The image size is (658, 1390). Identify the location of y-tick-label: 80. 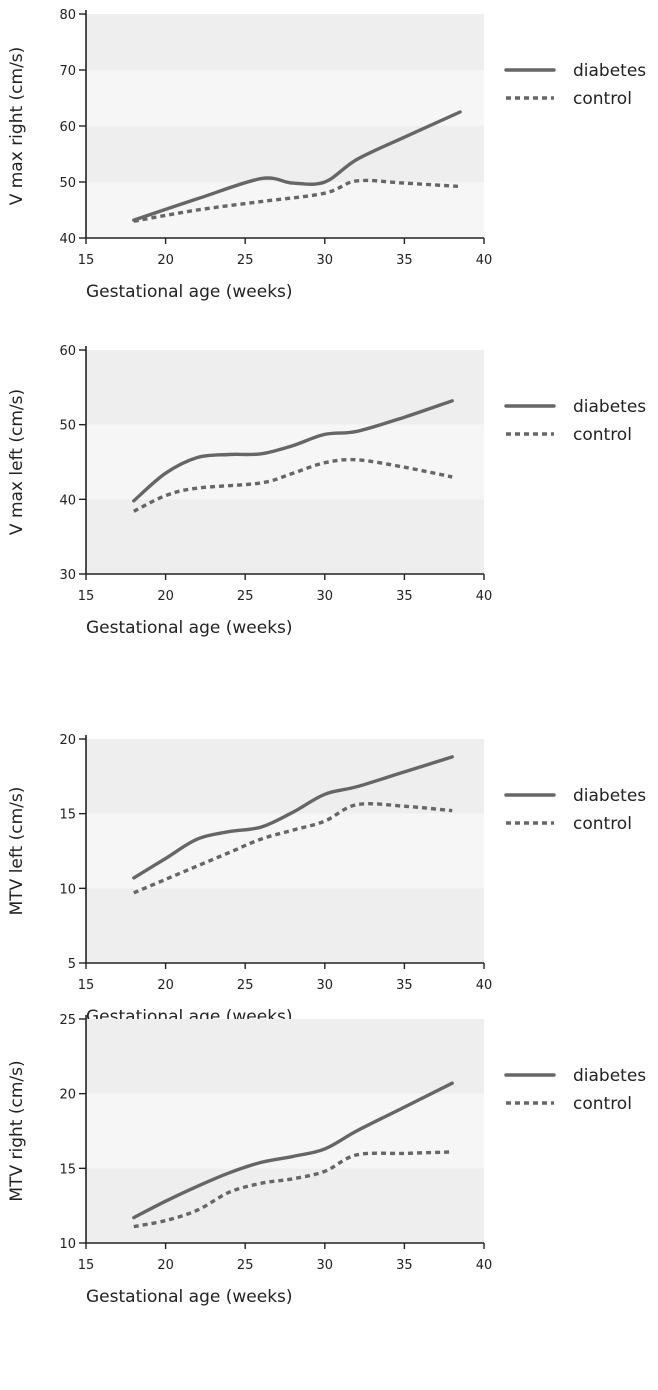
(67, 15).